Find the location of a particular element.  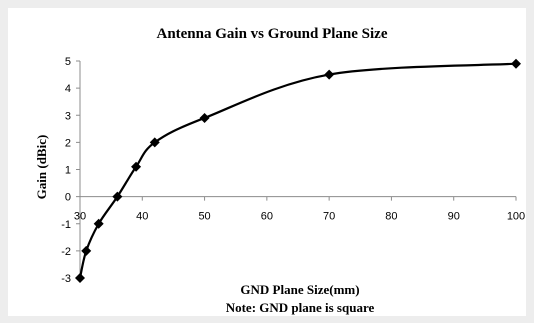

y-tick-label: 3 is located at coordinates (68, 116).